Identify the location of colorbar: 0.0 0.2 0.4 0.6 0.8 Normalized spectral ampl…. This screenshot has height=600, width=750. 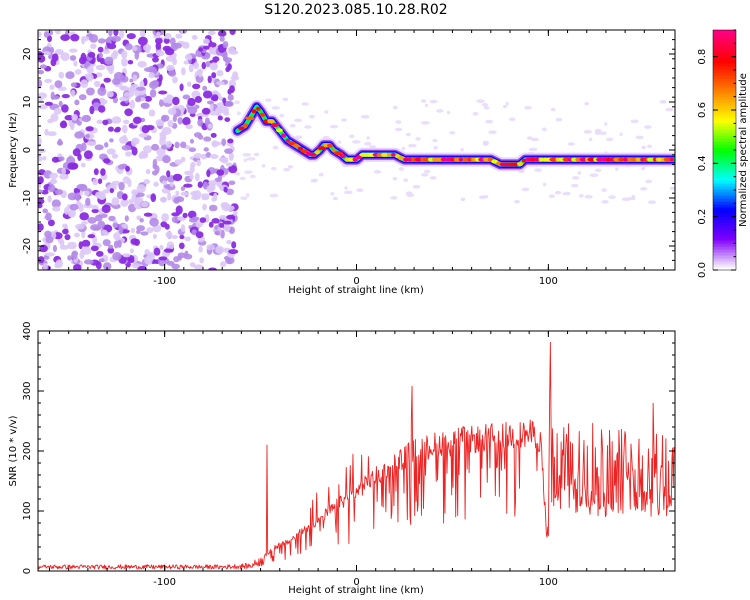
(723, 153).